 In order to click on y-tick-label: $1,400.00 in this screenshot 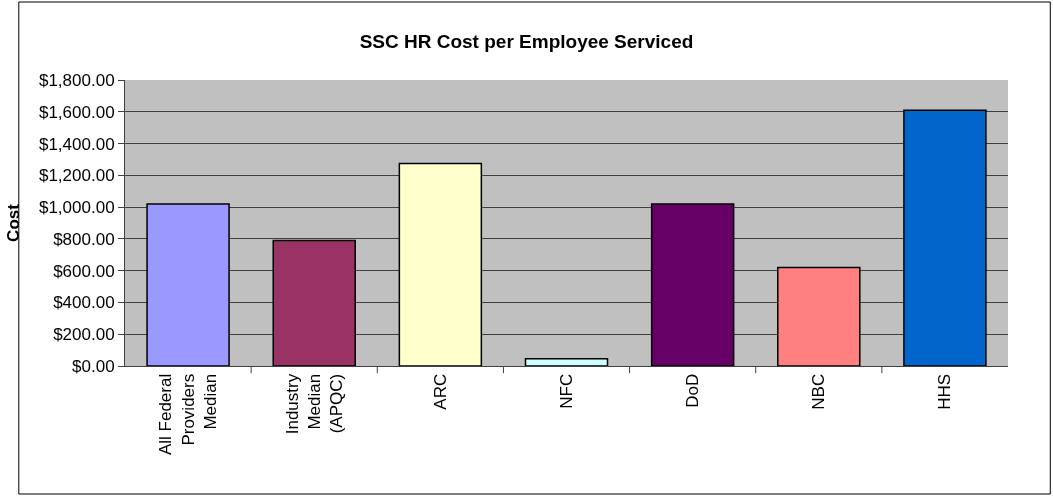, I will do `click(76, 144)`.